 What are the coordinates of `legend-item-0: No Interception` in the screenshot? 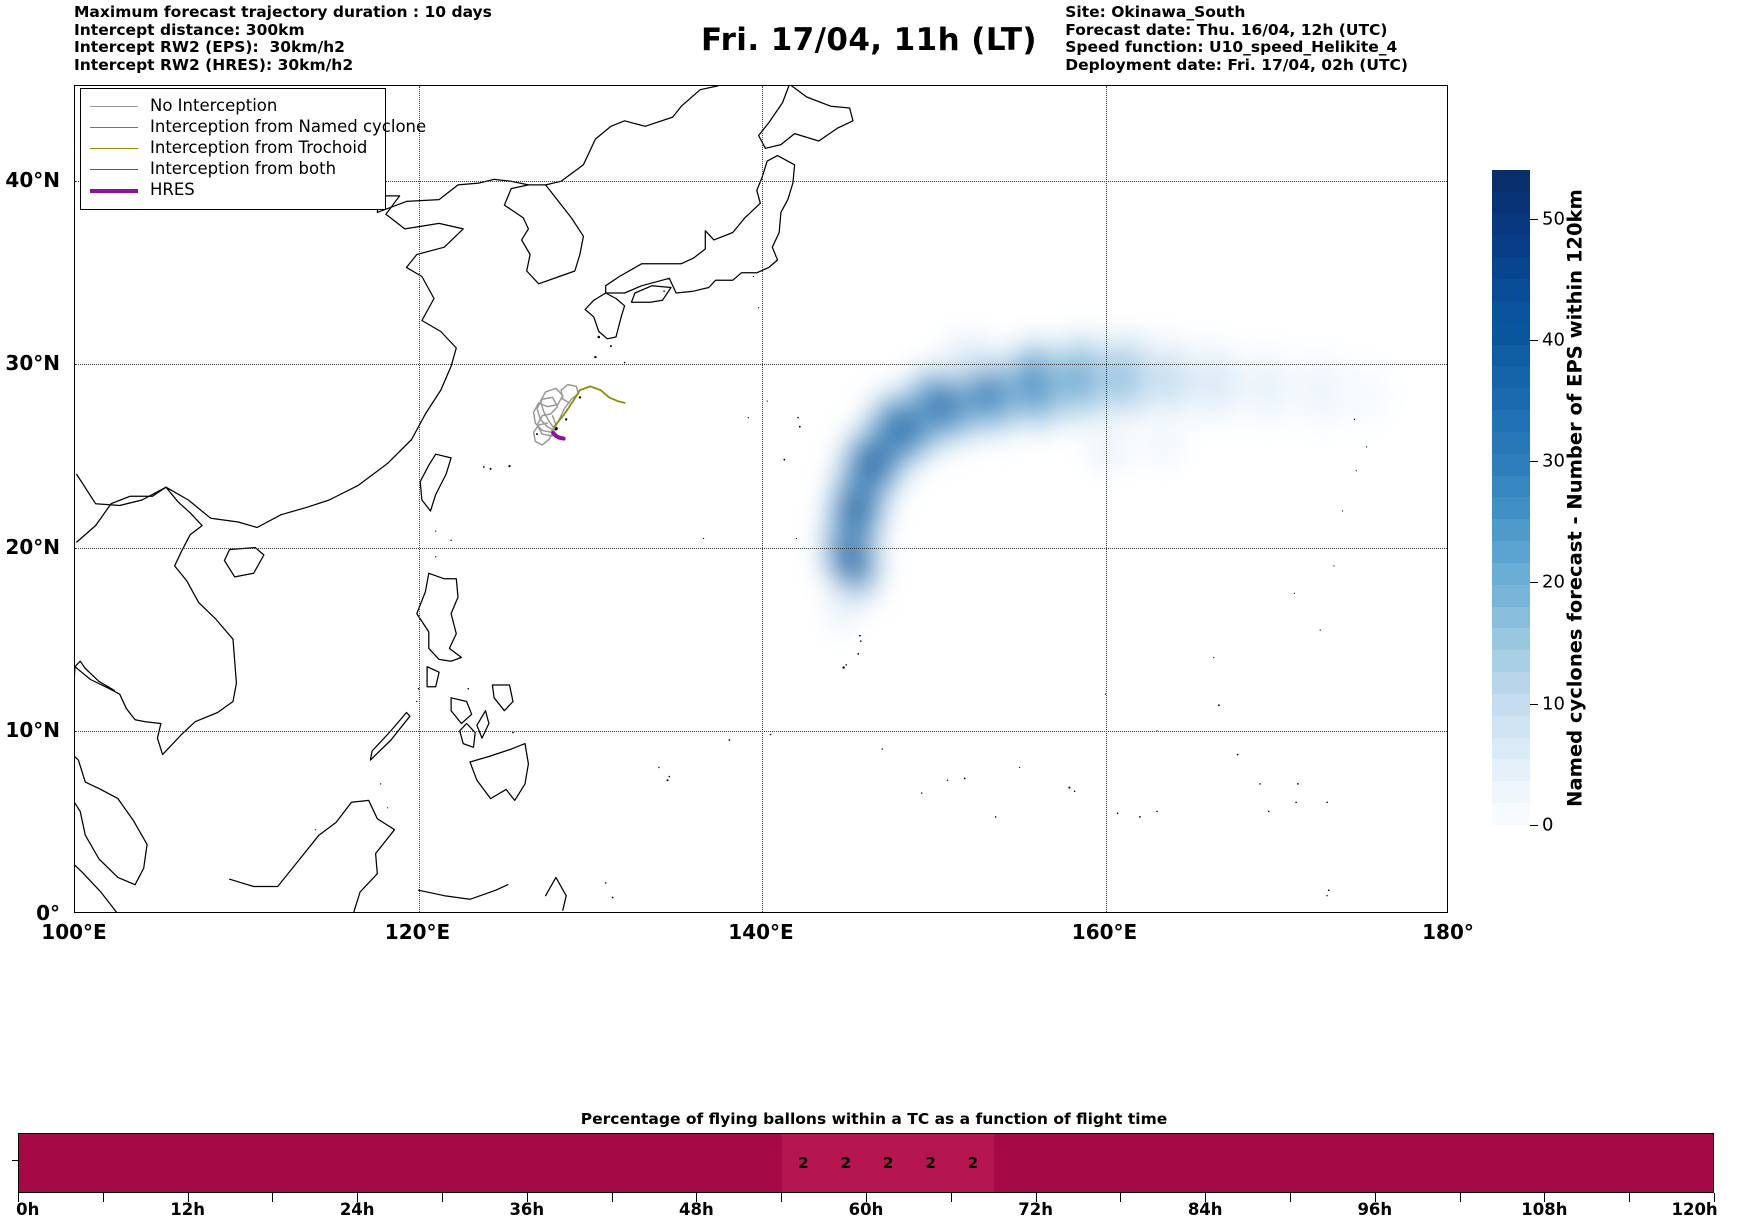 It's located at (232, 106).